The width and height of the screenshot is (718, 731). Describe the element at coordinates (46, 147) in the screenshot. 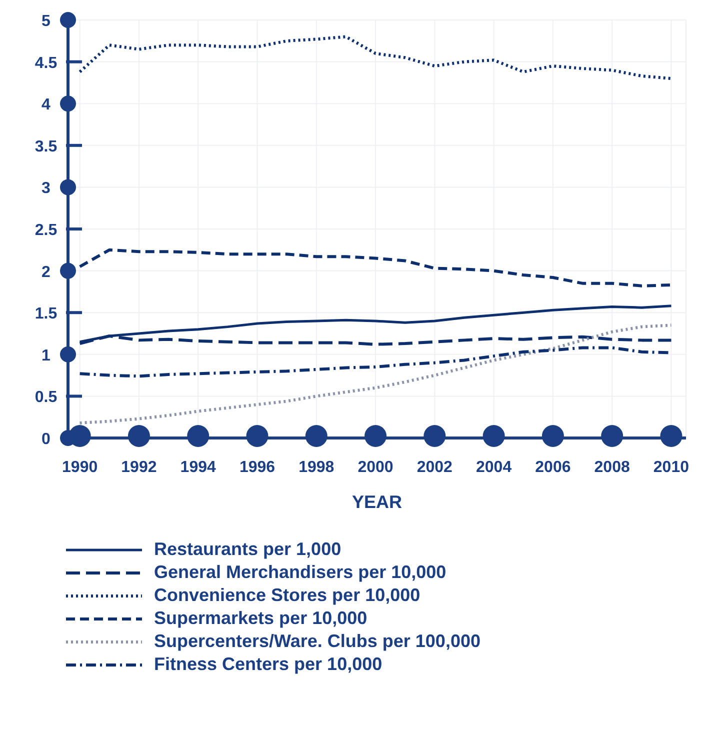

I see `y-tick-label: 3.5` at that location.